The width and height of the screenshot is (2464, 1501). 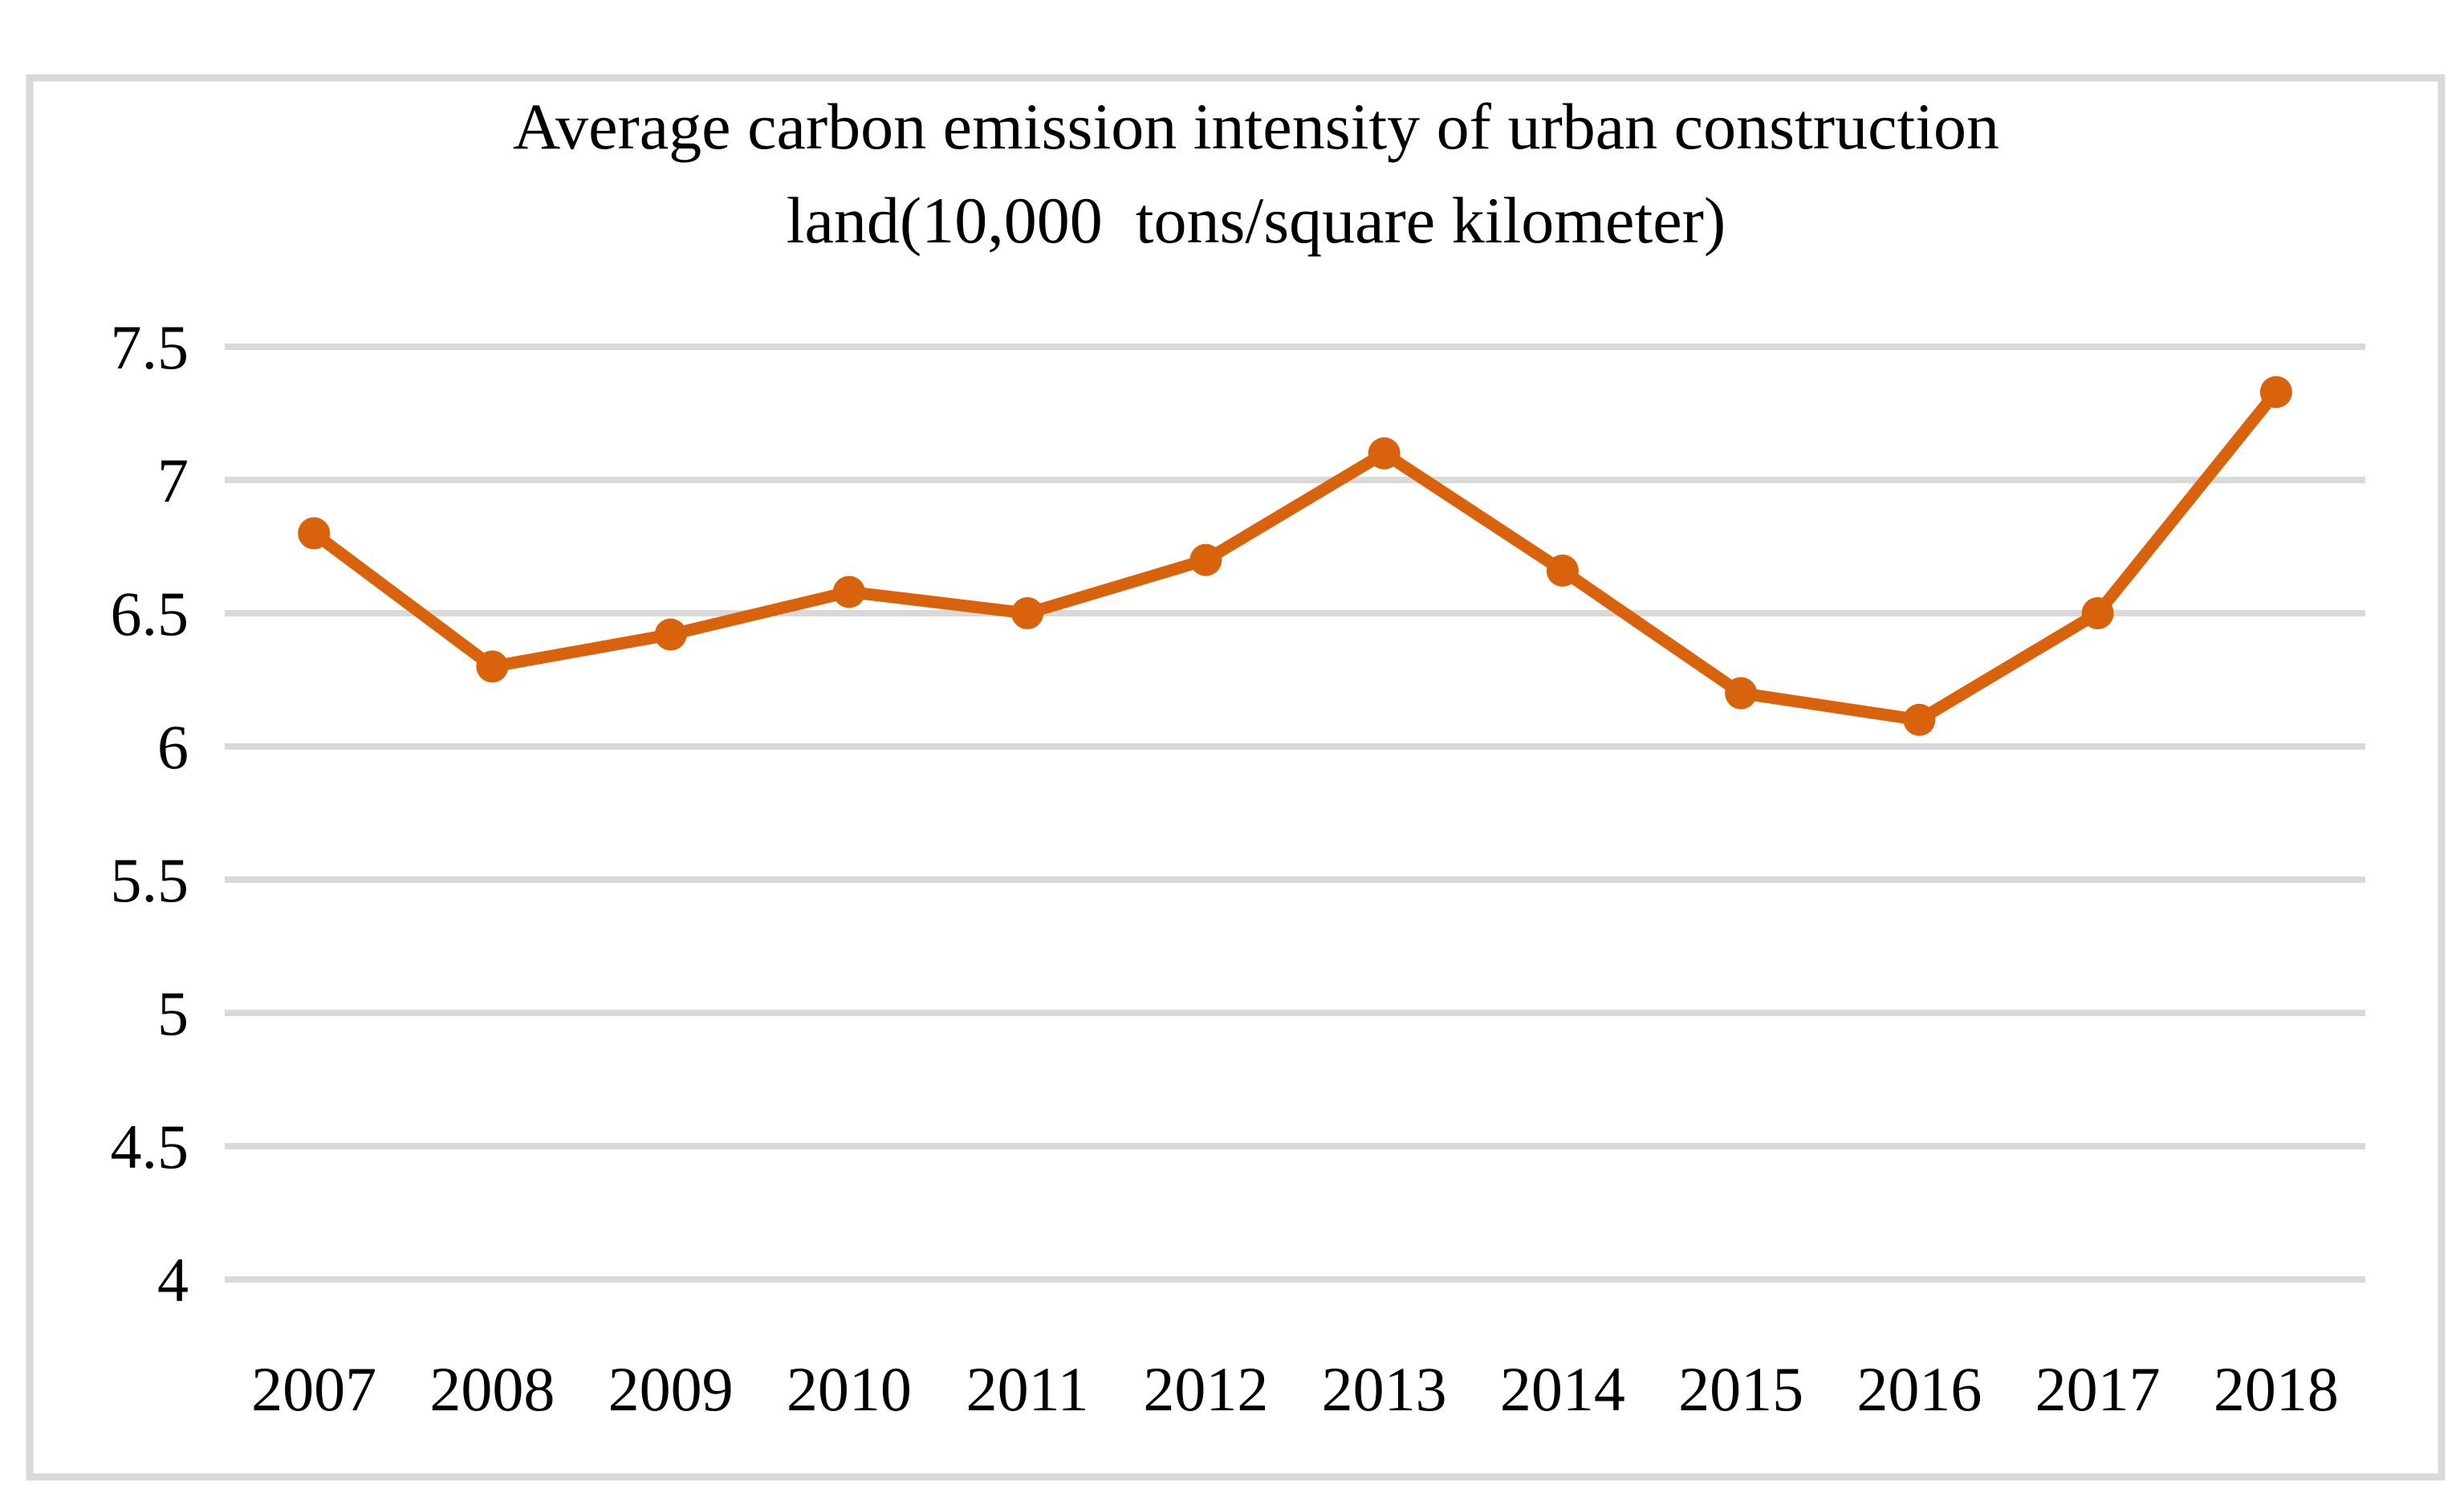 What do you see at coordinates (1256, 221) in the screenshot?
I see `chart-title-line-2: land(10,000 tons/square kilometer)` at bounding box center [1256, 221].